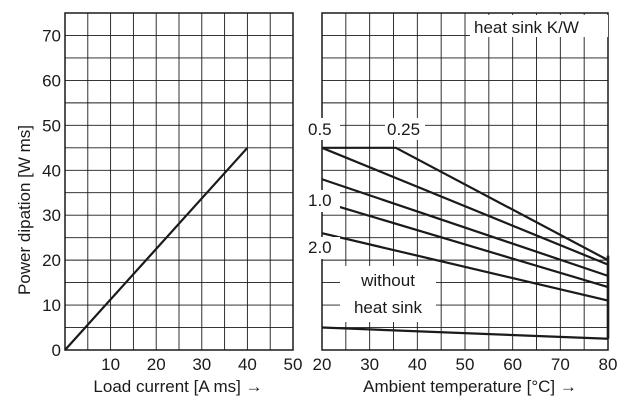 Image resolution: width=621 pixels, height=396 pixels. Describe the element at coordinates (51, 170) in the screenshot. I see `left-y-tick-label: 40` at that location.